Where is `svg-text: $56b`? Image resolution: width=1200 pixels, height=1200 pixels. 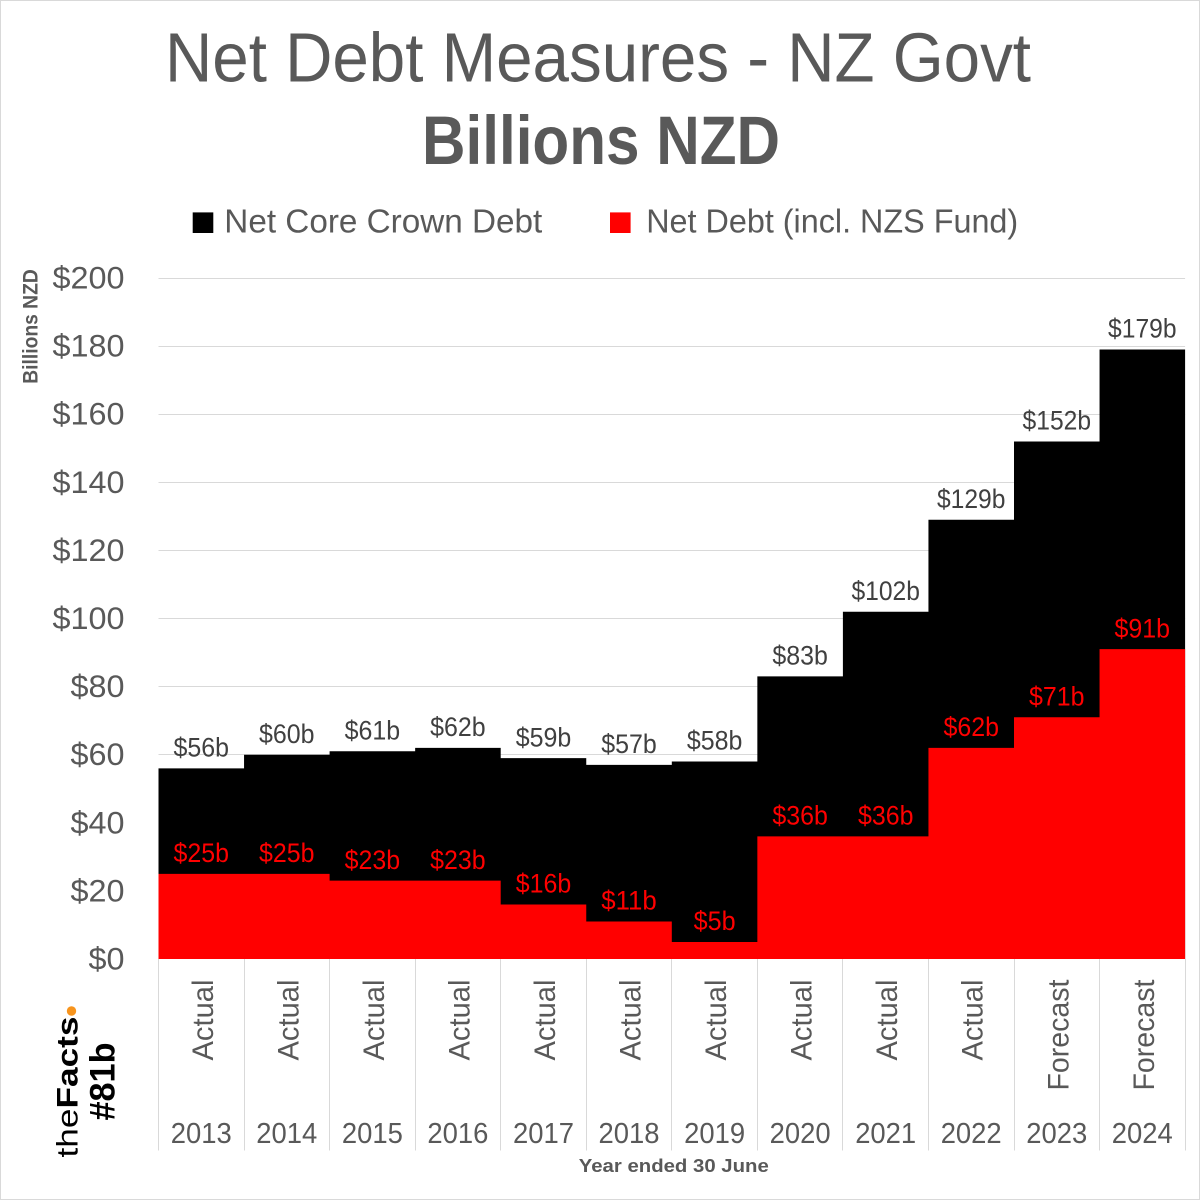 svg-text: $56b is located at coordinates (202, 748).